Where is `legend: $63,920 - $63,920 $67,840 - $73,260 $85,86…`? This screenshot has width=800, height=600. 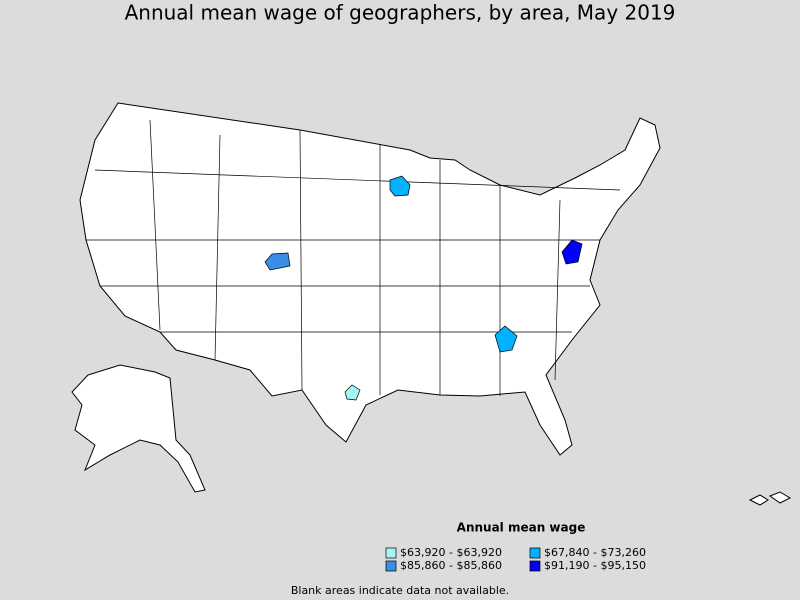 legend: $63,920 - $63,920 $67,840 - $73,260 $85,86… is located at coordinates (515, 559).